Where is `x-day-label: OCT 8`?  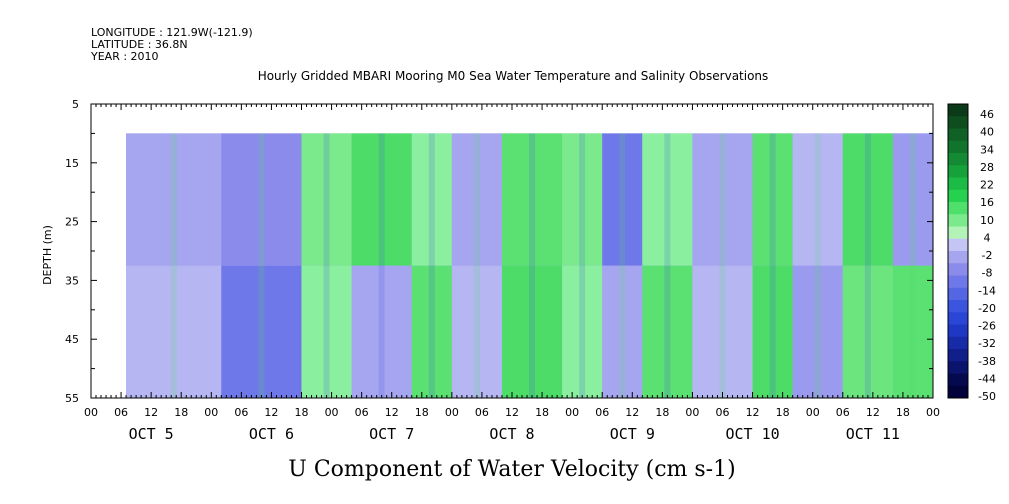 x-day-label: OCT 8 is located at coordinates (511, 434).